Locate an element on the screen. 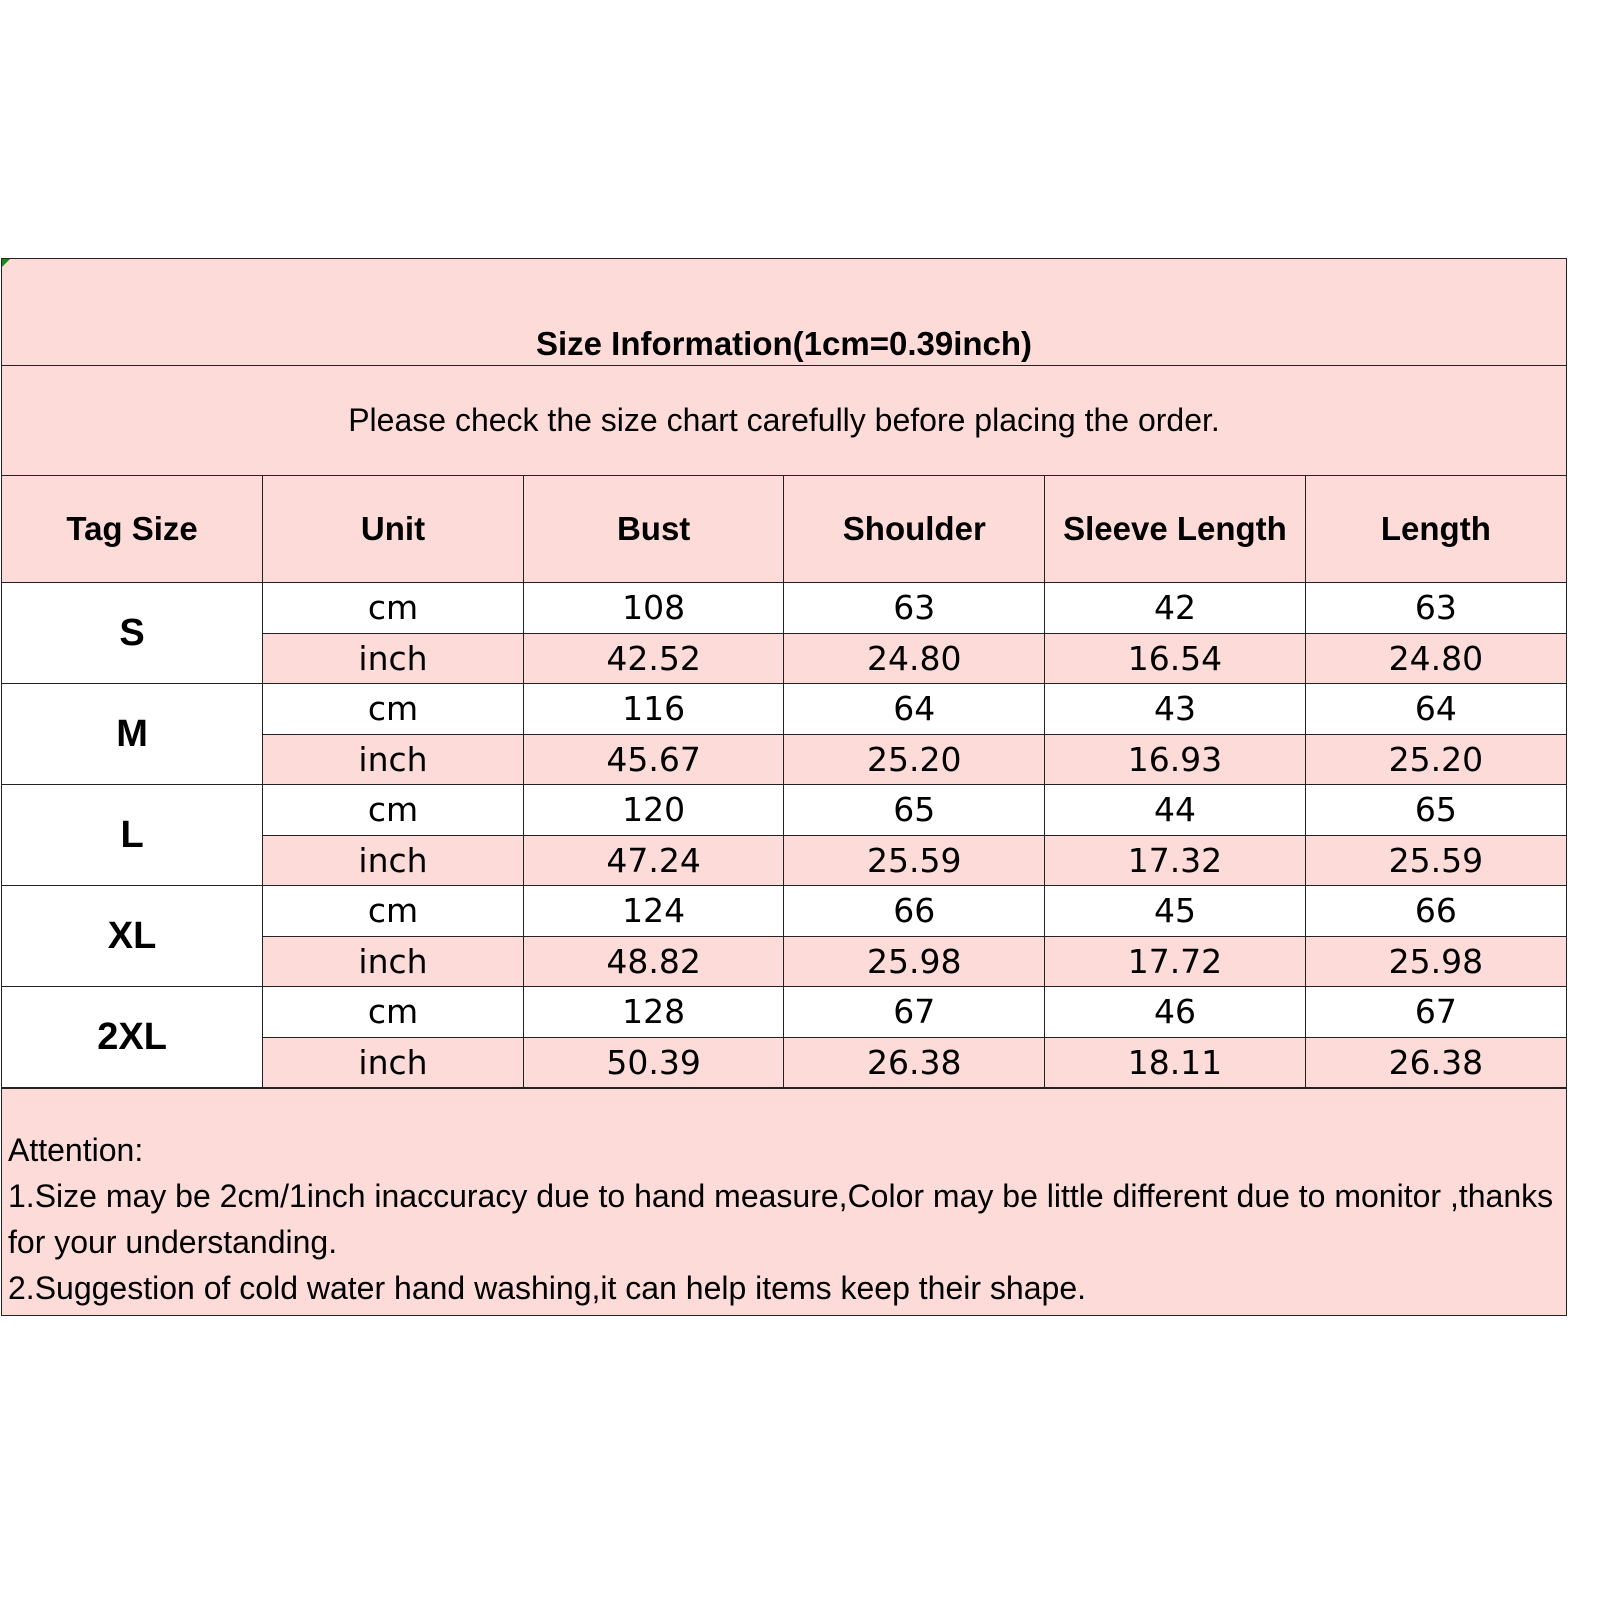  bust-cell: 124 is located at coordinates (653, 911).